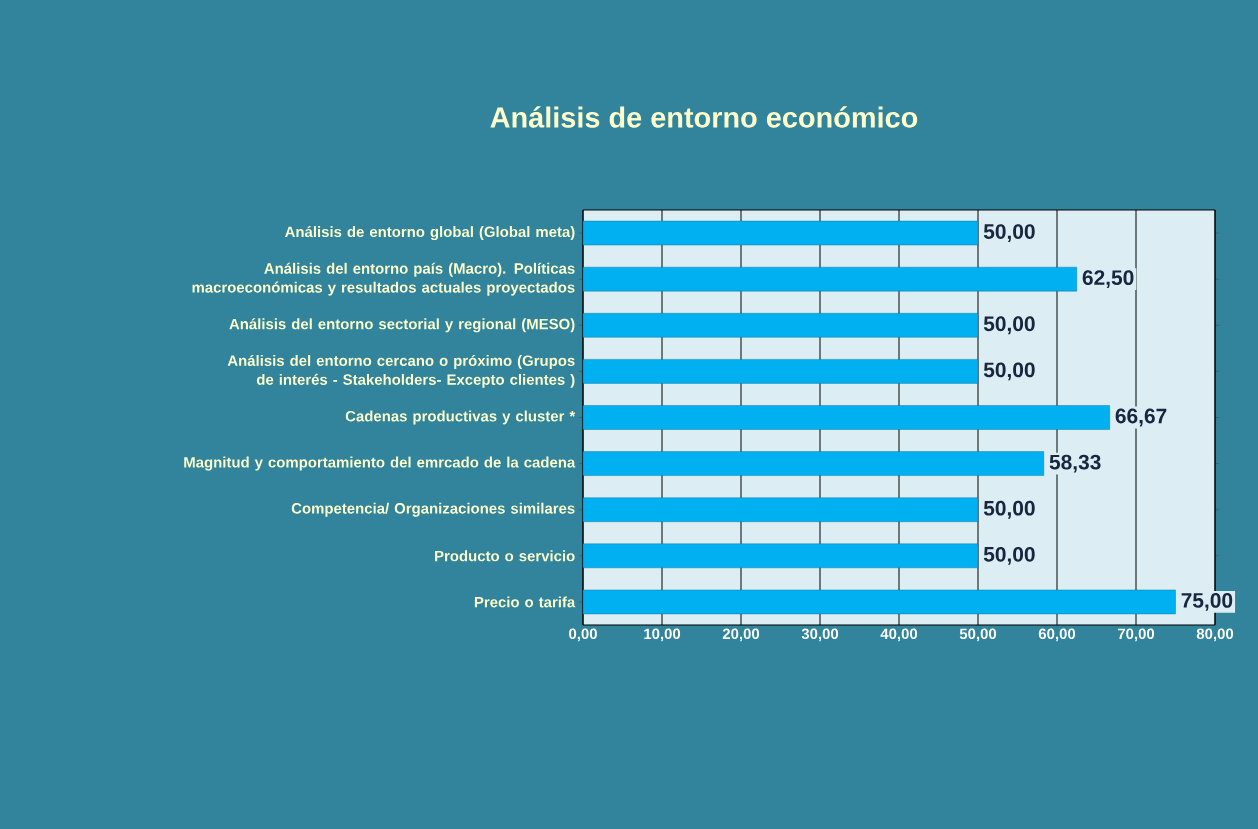  Describe the element at coordinates (704, 117) in the screenshot. I see `chart-title: Análisis de entorno económico` at that location.